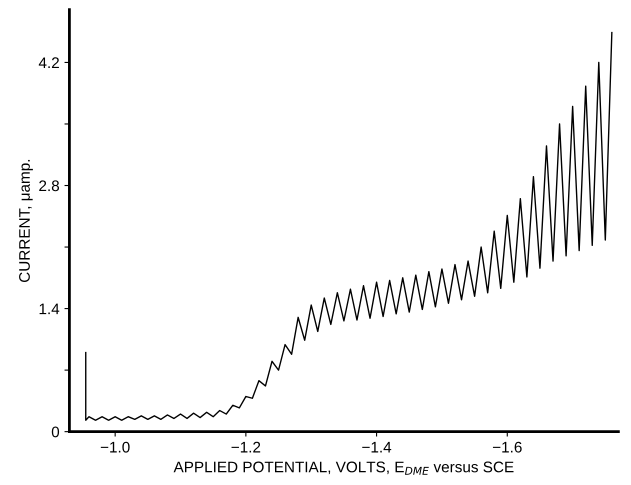 The image size is (631, 485). What do you see at coordinates (507, 447) in the screenshot?
I see `x-tick-label: −1.6` at bounding box center [507, 447].